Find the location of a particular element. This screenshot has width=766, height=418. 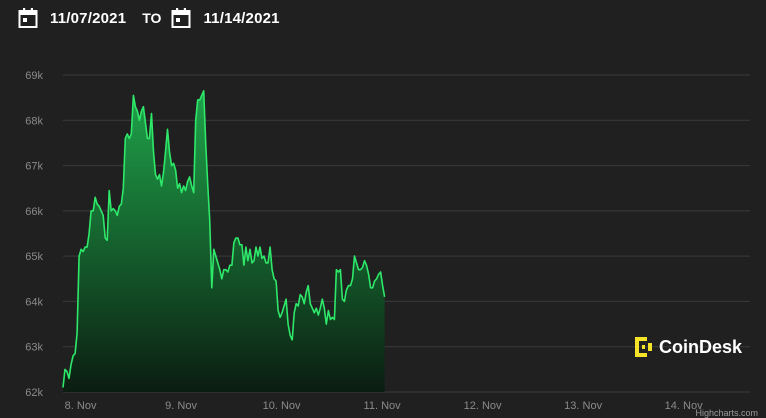

date-separator: TO is located at coordinates (152, 18).